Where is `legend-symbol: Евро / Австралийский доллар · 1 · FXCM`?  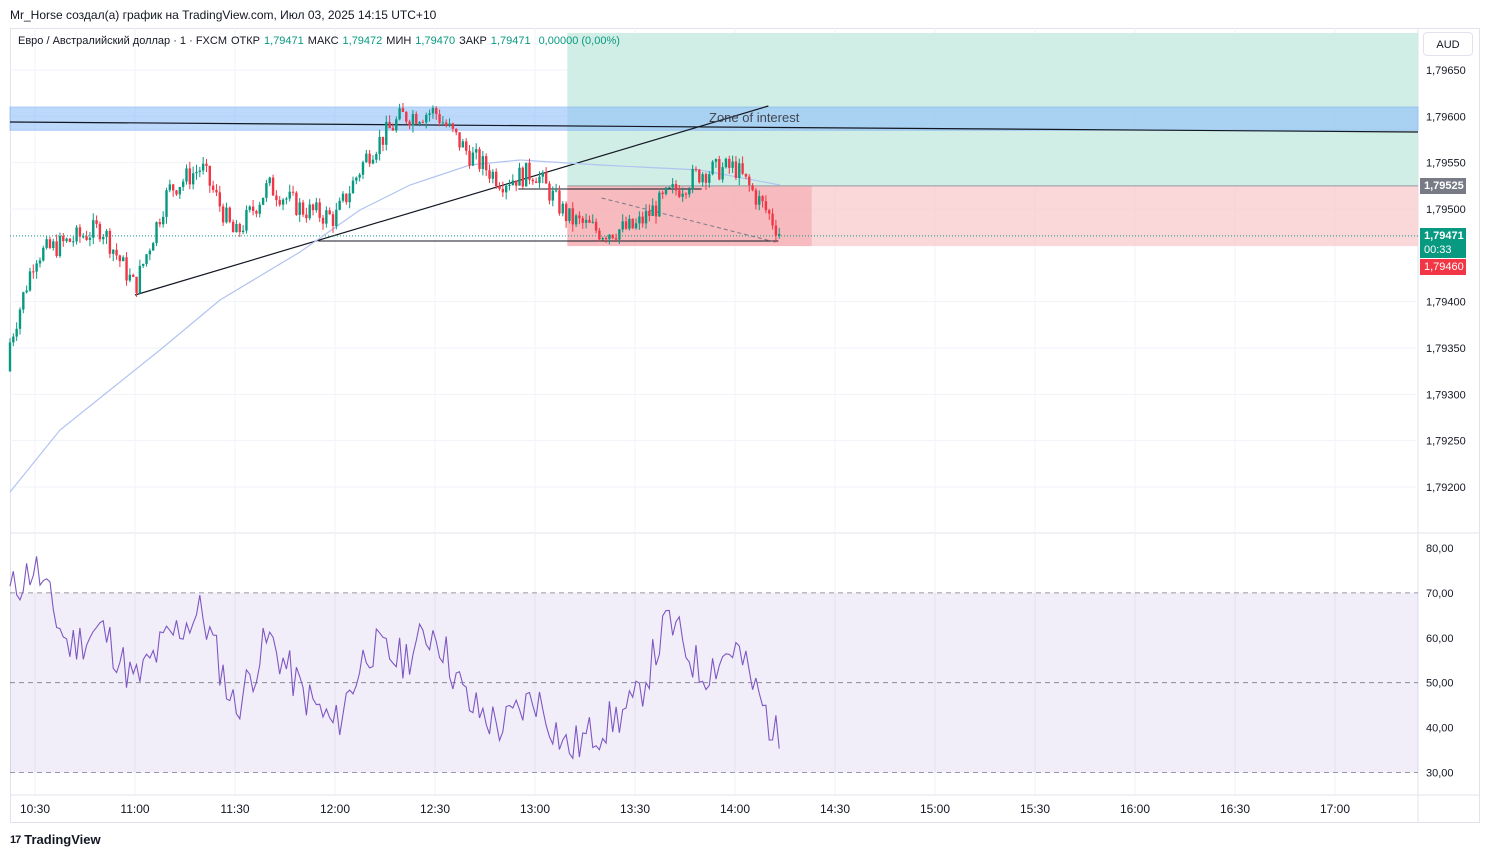
legend-symbol: Евро / Австралийский доллар · 1 · FXCM is located at coordinates (122, 41).